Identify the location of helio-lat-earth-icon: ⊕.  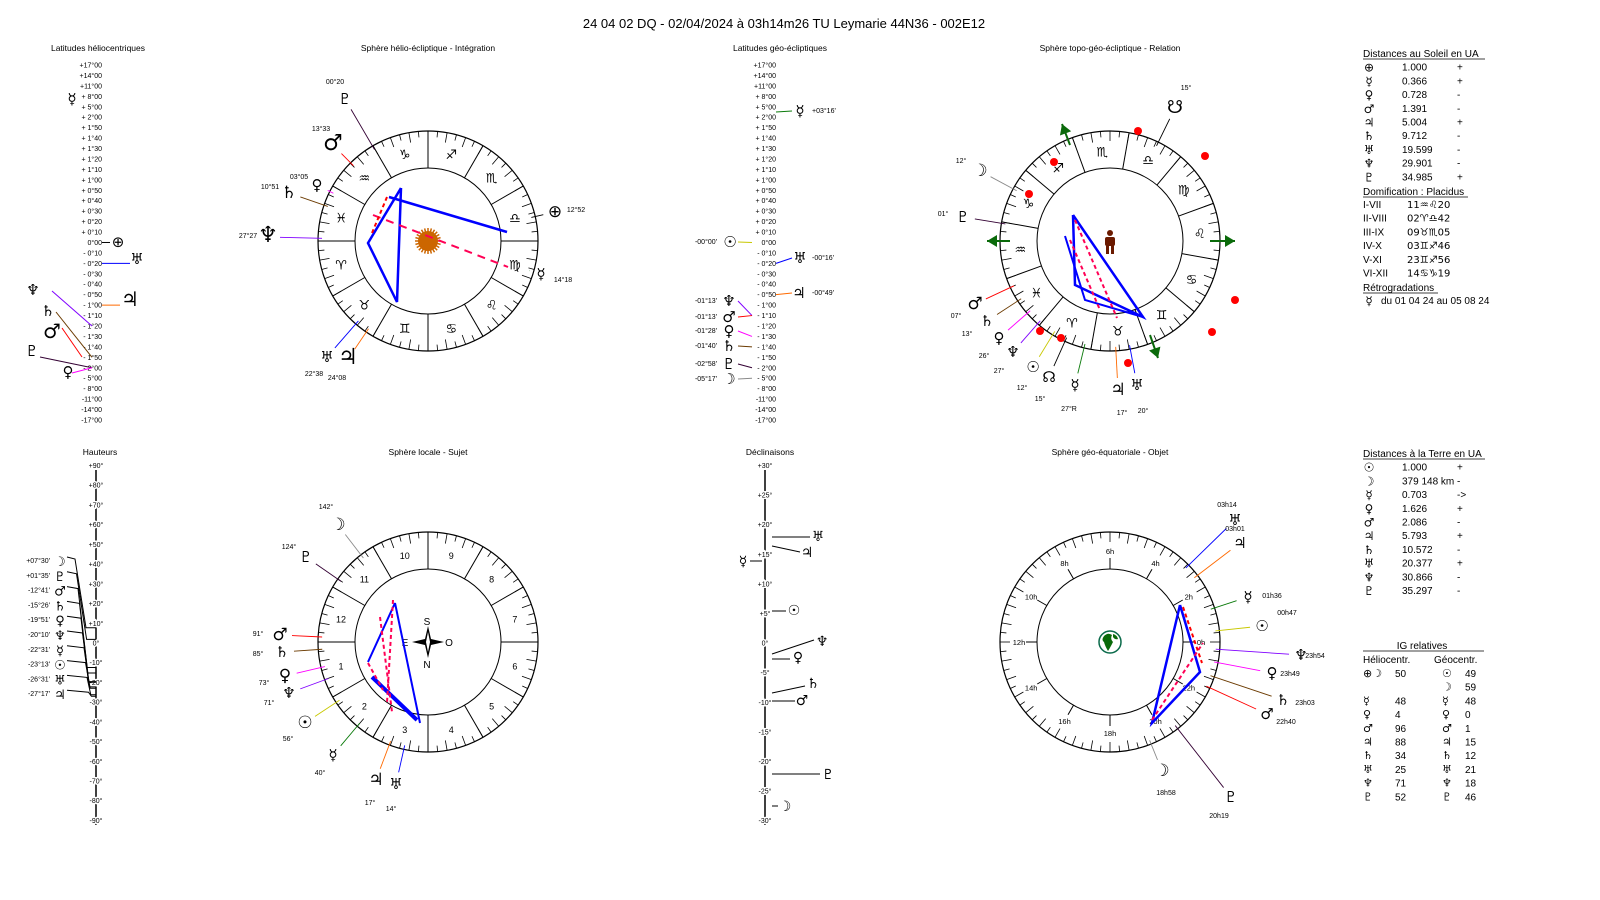
(118, 242).